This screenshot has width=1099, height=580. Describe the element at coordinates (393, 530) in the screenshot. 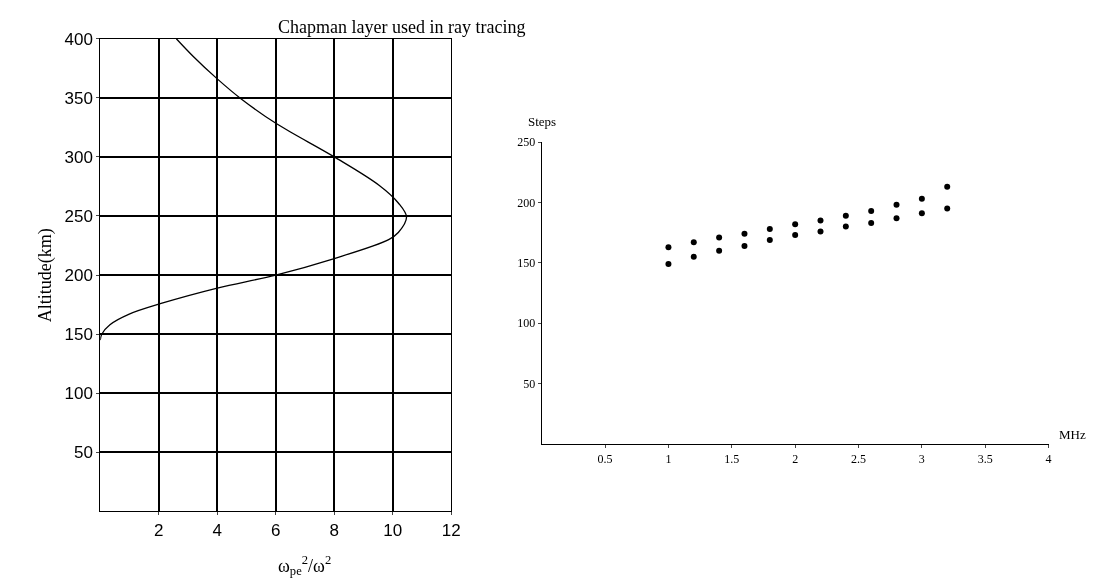

I see `x-tick-label: 10` at that location.